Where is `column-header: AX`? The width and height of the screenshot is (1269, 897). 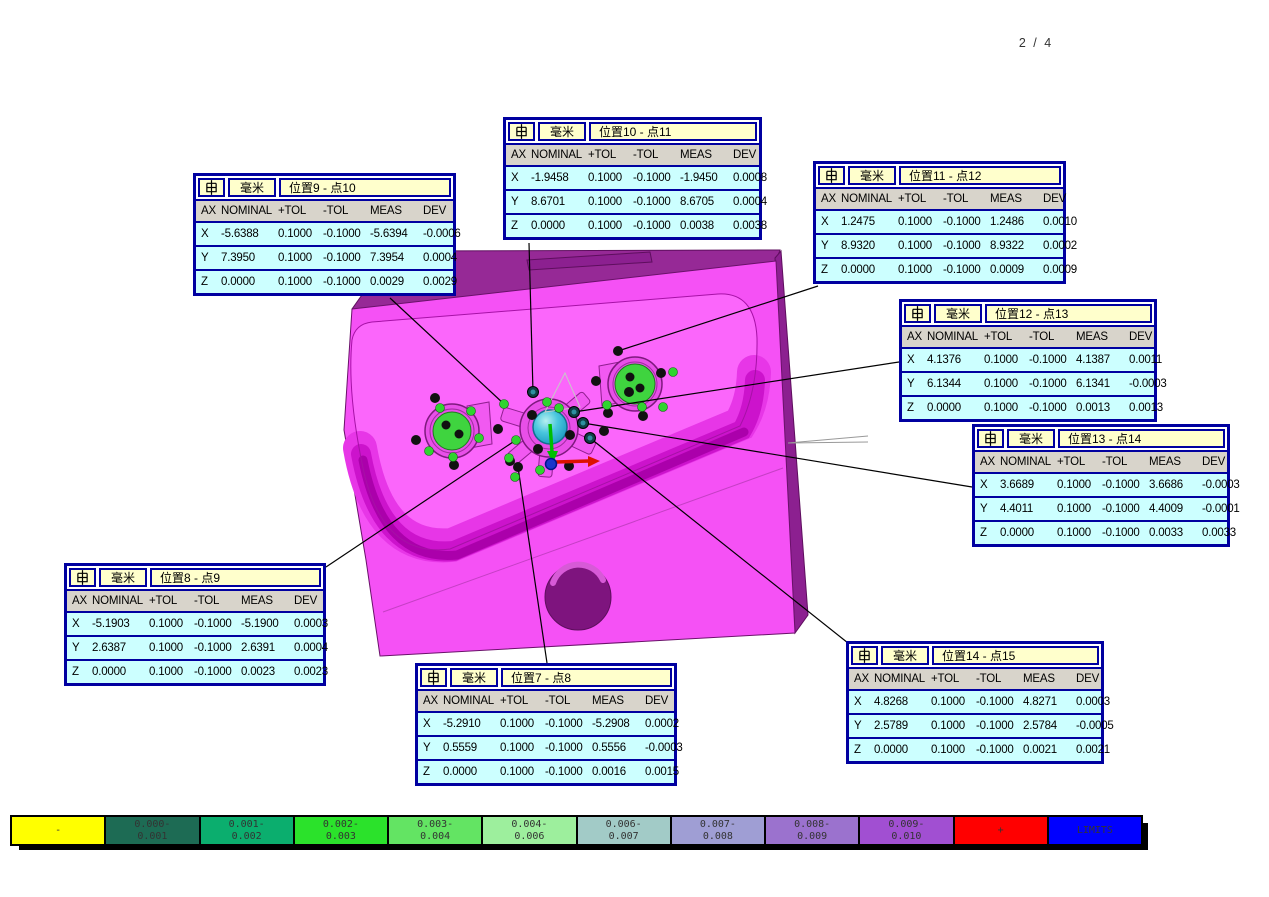 column-header: AX is located at coordinates (208, 211).